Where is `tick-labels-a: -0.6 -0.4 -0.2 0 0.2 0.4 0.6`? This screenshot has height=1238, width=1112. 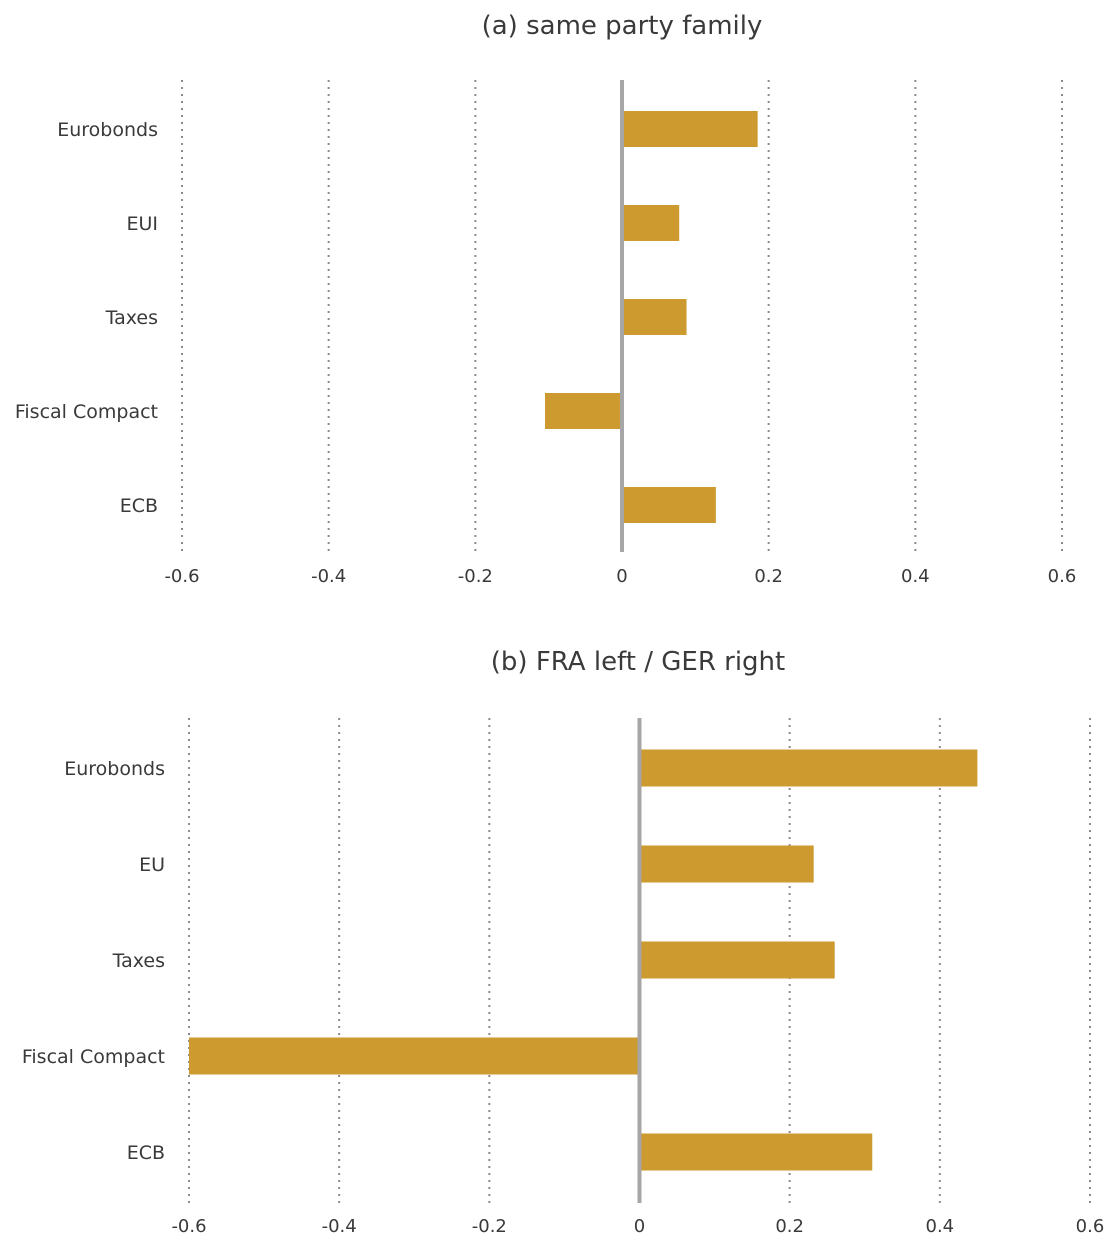
tick-labels-a: -0.6 -0.4 -0.2 0 0.2 0.4 0.6 is located at coordinates (620, 576).